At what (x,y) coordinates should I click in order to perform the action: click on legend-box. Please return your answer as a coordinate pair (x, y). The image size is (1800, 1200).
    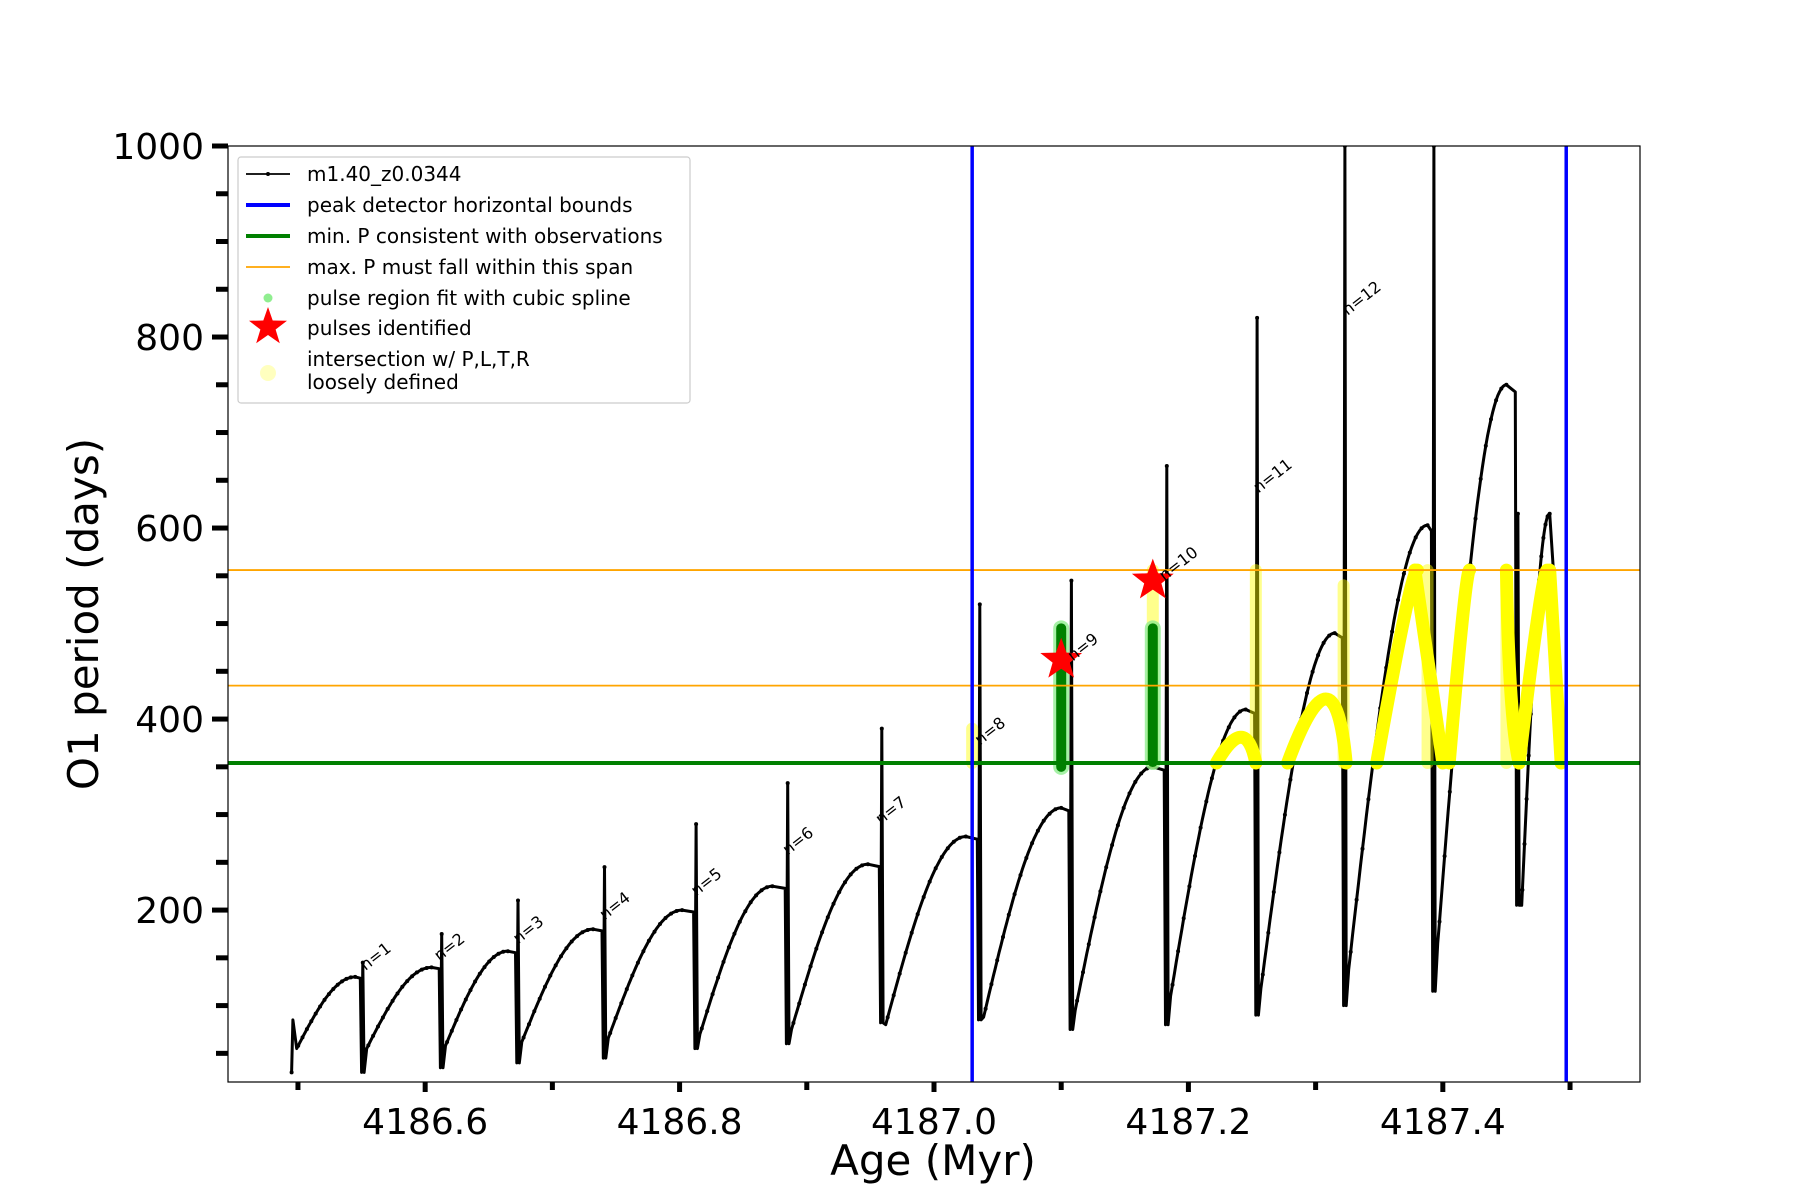
    Looking at the image, I should click on (464, 280).